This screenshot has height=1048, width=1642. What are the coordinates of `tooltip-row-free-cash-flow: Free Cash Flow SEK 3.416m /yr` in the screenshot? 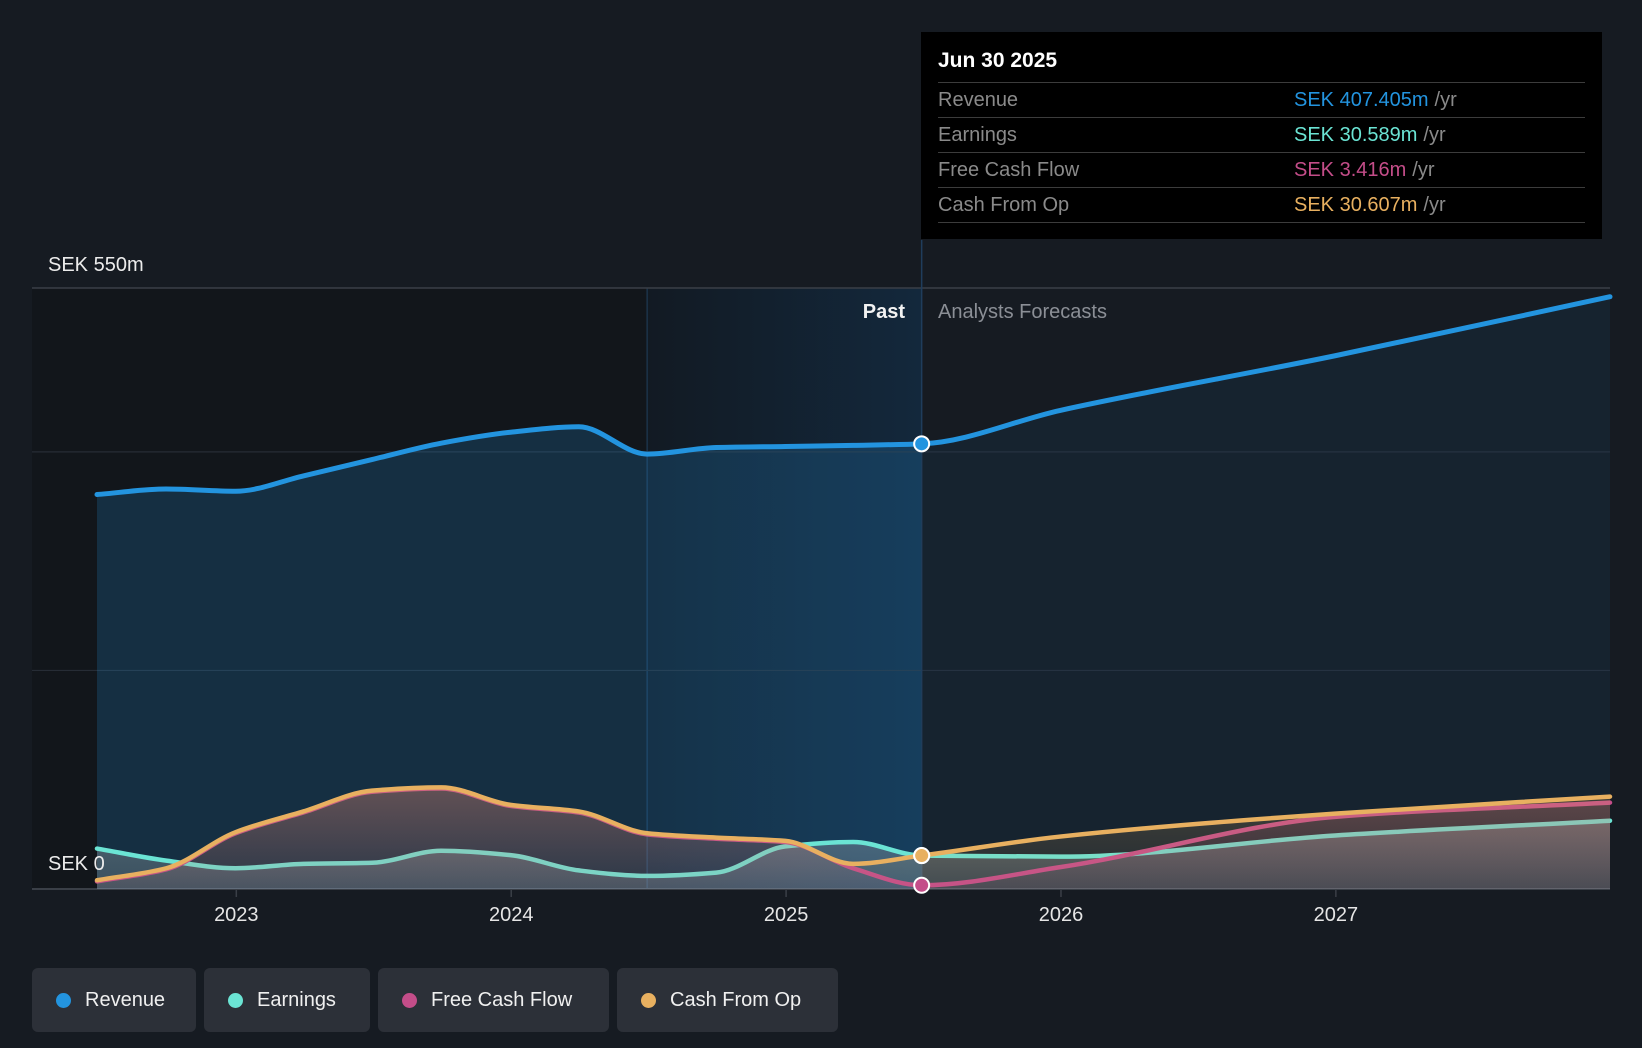 It's located at (1261, 169).